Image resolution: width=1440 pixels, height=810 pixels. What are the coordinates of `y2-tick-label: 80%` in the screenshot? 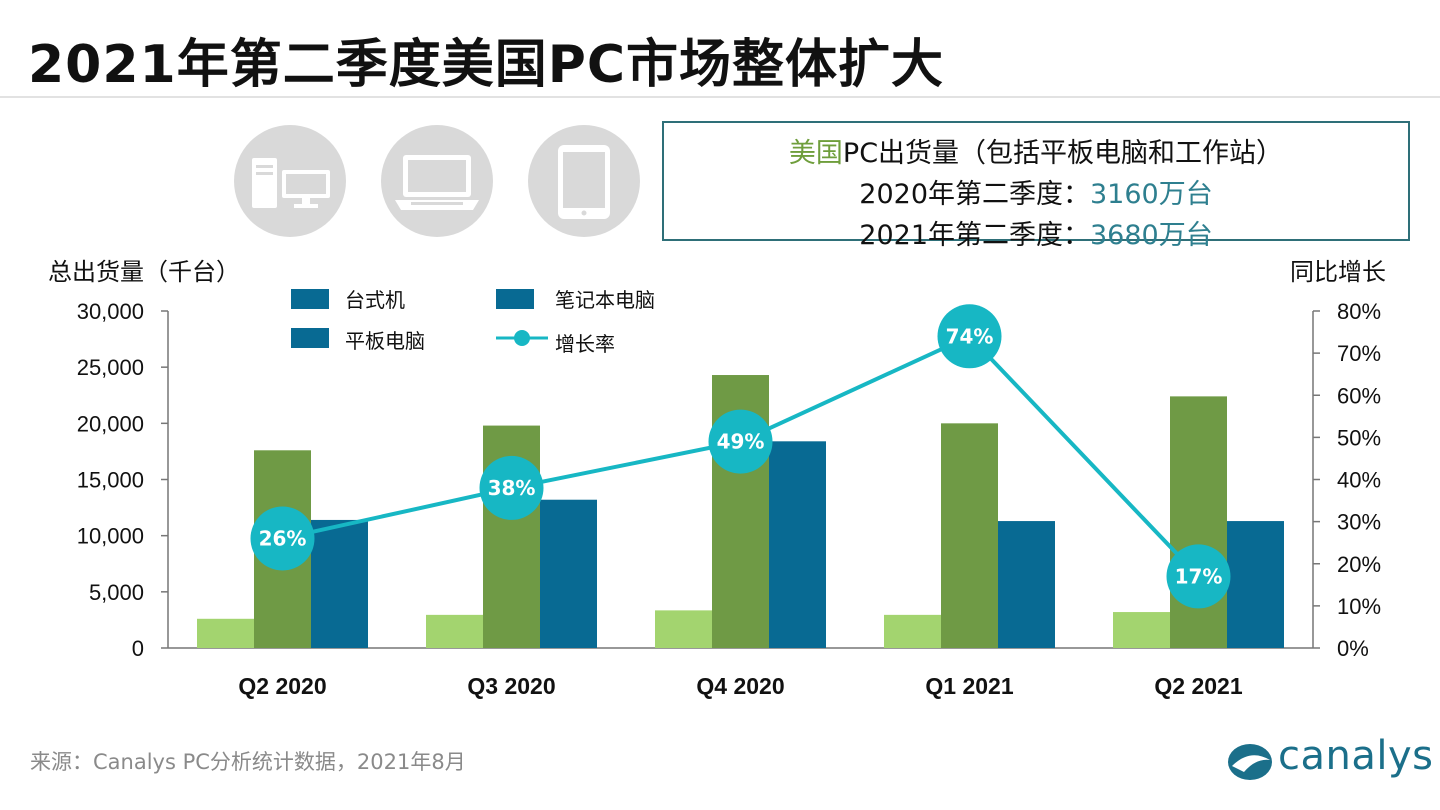 It's located at (1359, 311).